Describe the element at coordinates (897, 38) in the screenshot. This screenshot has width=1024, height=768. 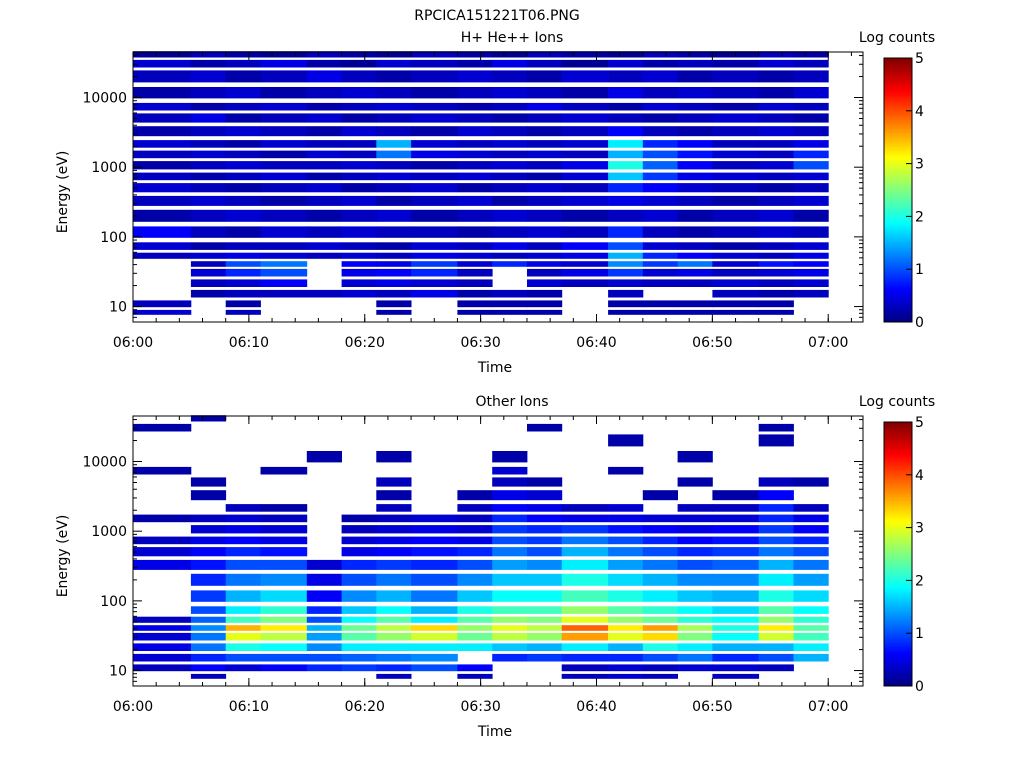
I see `colorbar-label: Log counts` at that location.